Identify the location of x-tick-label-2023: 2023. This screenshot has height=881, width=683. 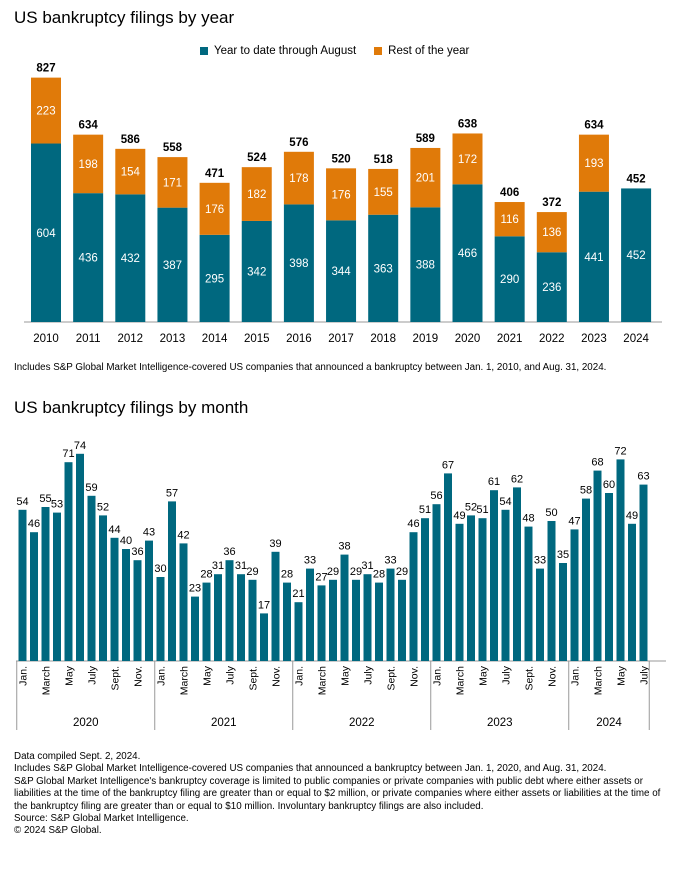
(594, 339).